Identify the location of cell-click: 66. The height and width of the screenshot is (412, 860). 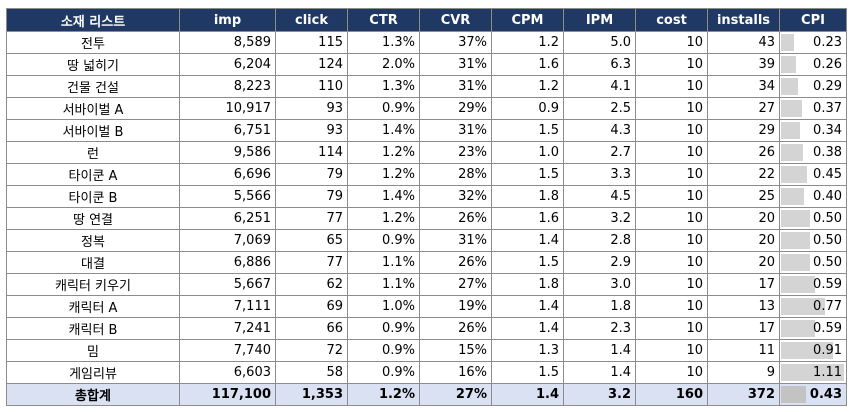
(311, 328).